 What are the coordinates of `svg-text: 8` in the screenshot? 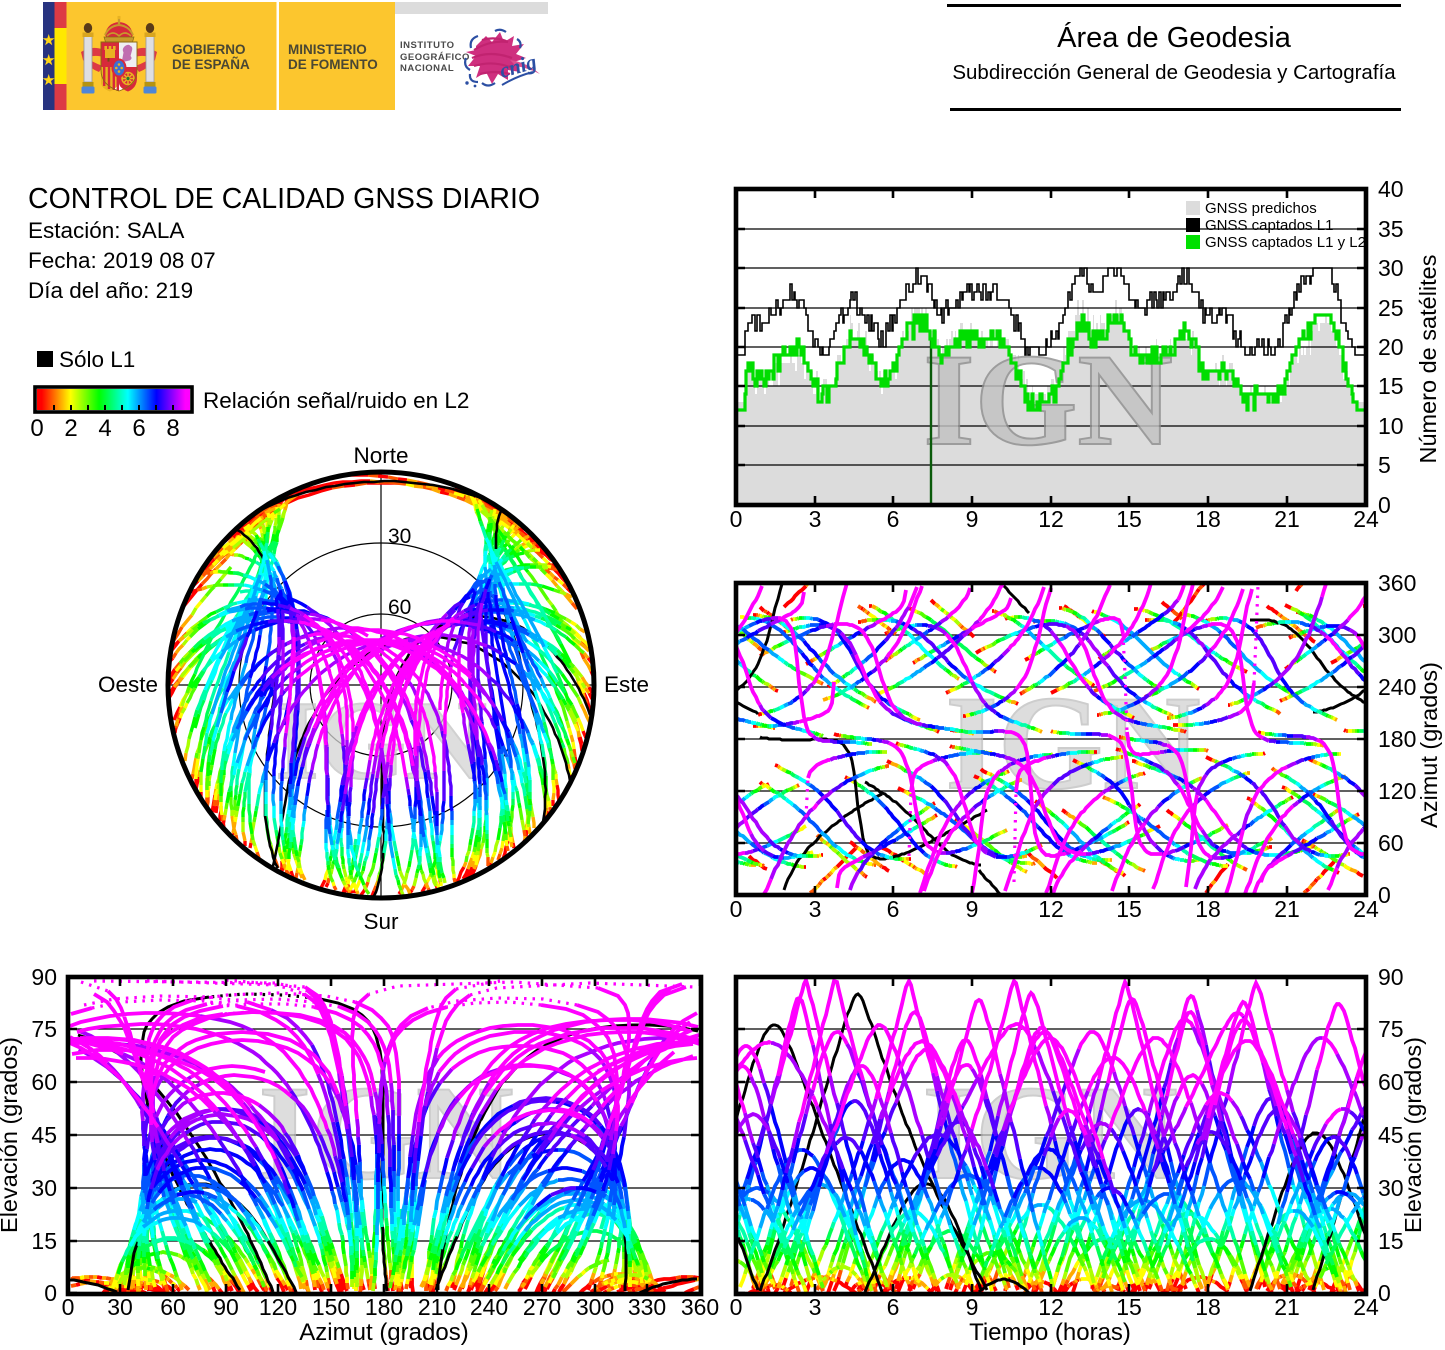 It's located at (172, 428).